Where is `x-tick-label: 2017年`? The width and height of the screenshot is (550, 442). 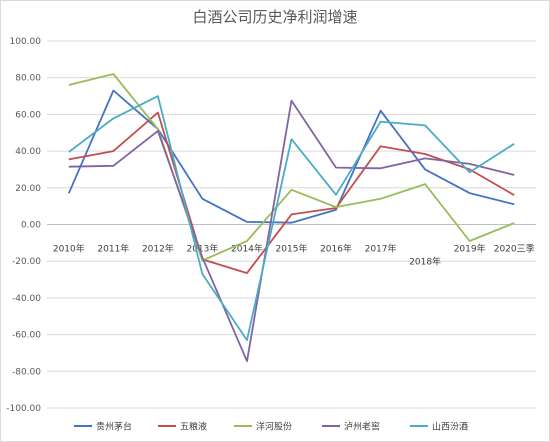
x-tick-label: 2017年 is located at coordinates (381, 249).